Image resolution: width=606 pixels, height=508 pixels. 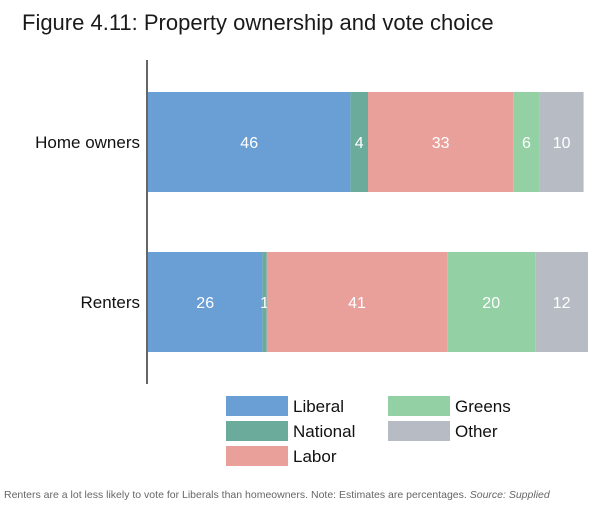 What do you see at coordinates (419, 431) in the screenshot?
I see `legend-swatch-other` at bounding box center [419, 431].